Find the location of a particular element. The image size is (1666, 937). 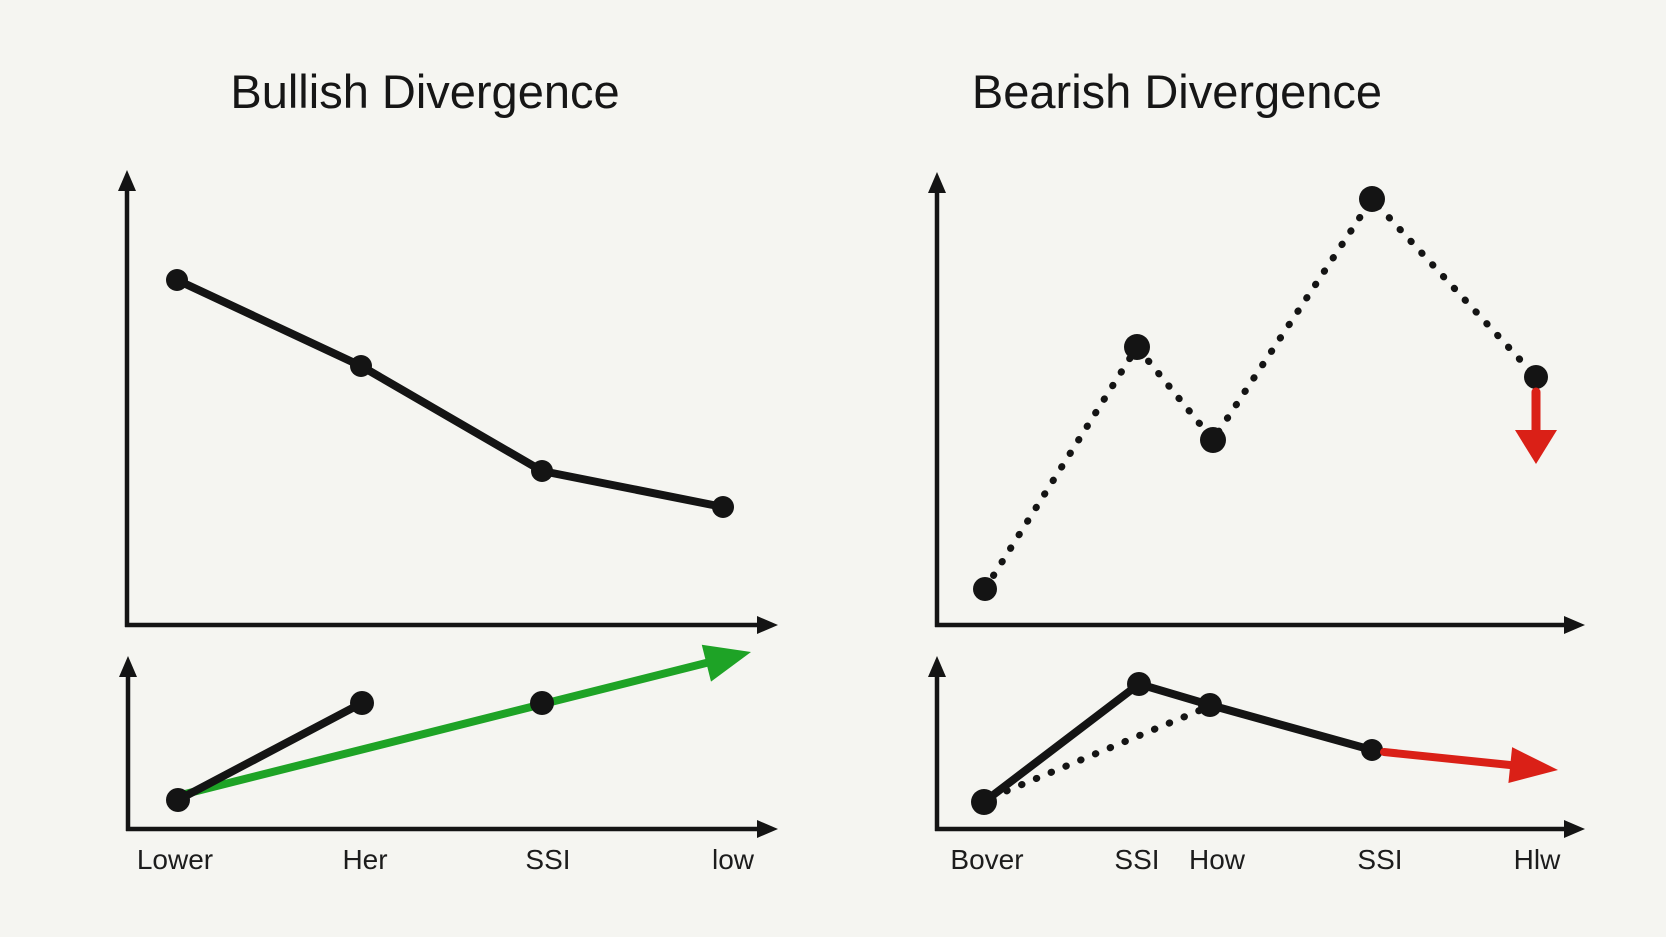

x-axis-label: low is located at coordinates (733, 859).